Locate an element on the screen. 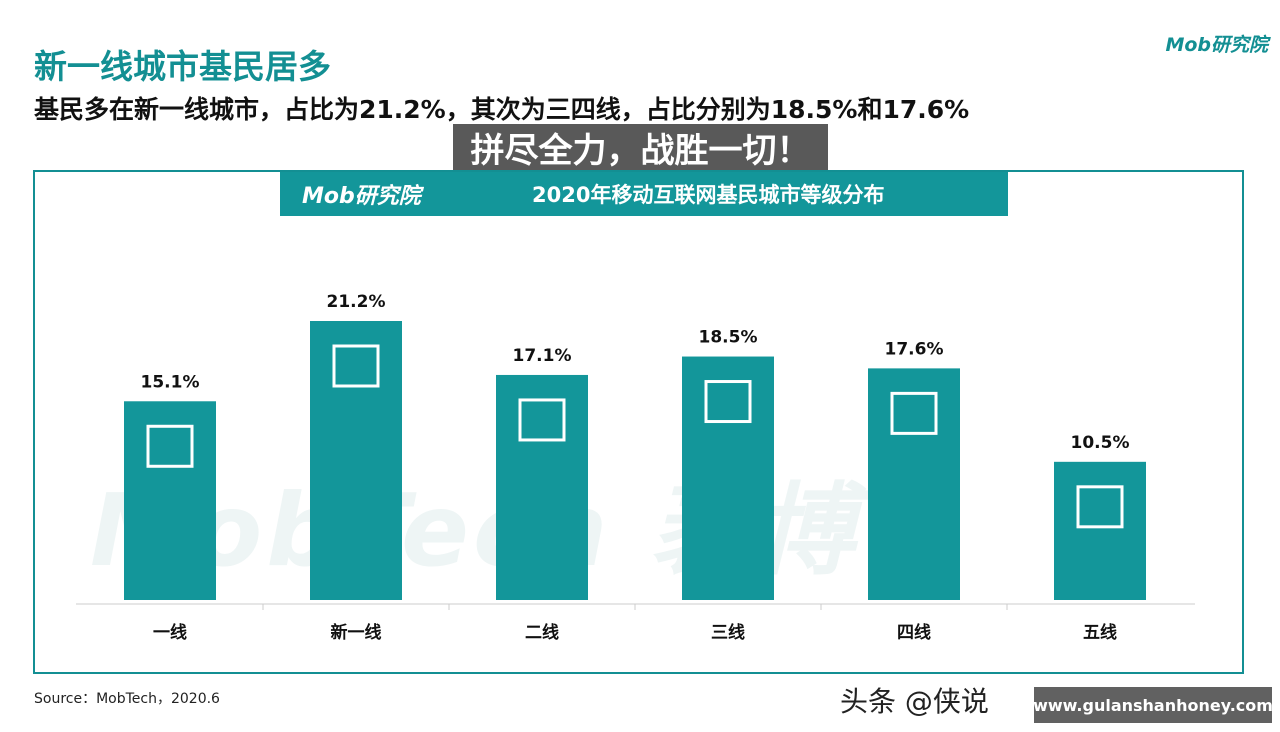  toutiao-watermark: 头条 @侠说 is located at coordinates (914, 701).